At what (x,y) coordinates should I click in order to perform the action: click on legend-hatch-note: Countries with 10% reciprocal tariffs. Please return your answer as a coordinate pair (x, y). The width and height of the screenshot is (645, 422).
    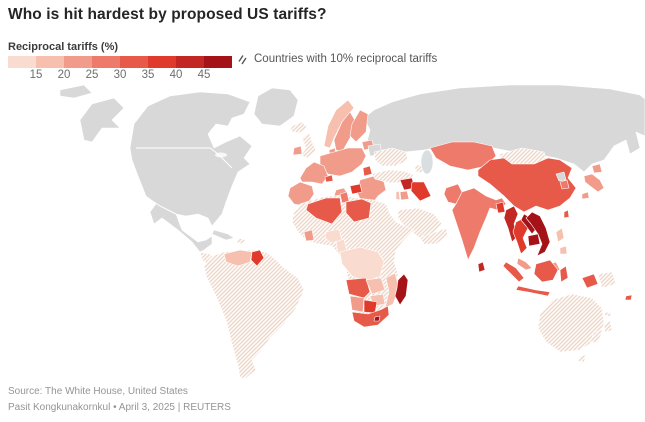
    Looking at the image, I should click on (337, 59).